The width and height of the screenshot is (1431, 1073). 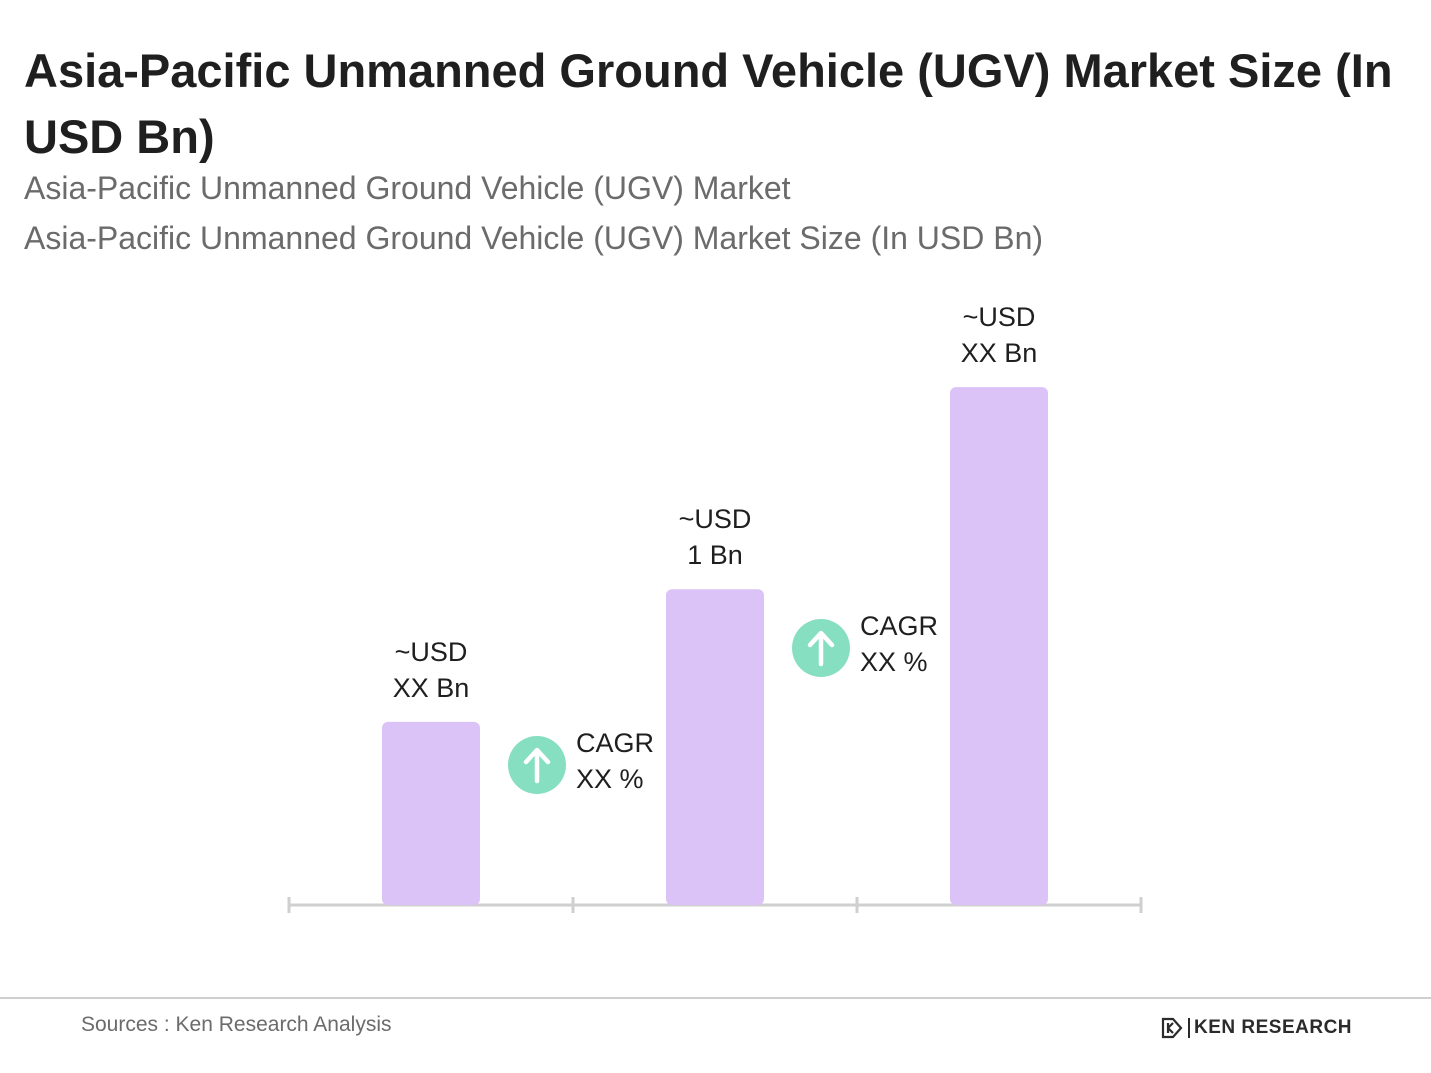 I want to click on source-note: Sources : Ken Research Analysis, so click(x=236, y=1024).